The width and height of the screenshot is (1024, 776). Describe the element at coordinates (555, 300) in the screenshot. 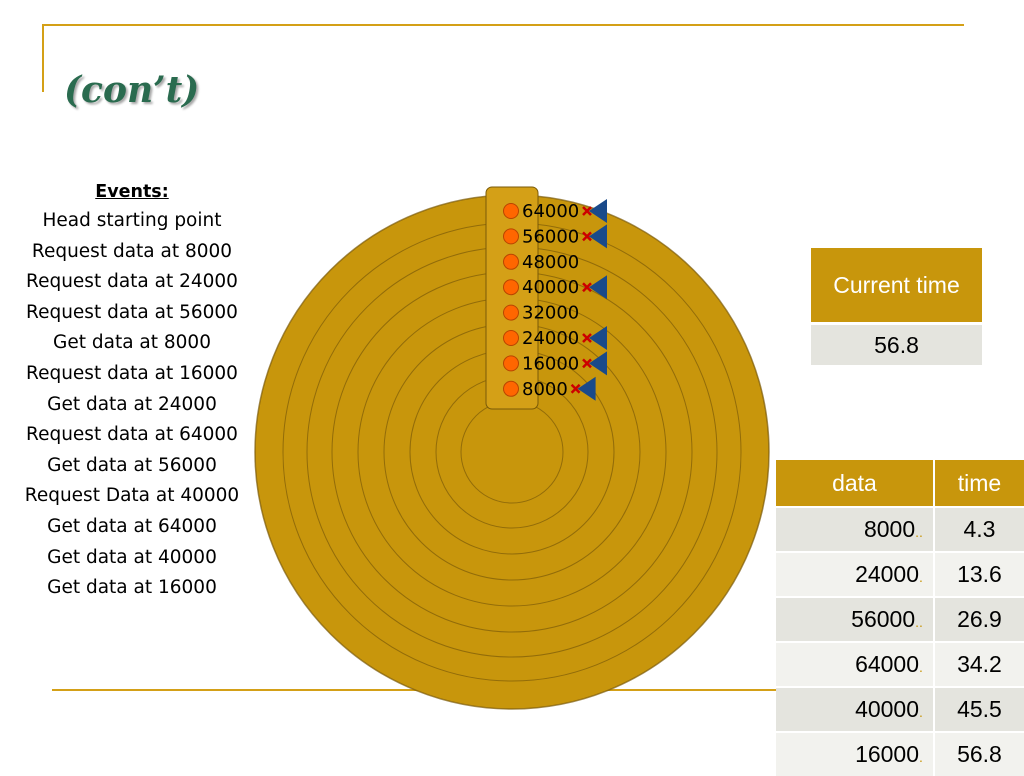

I see `track-labels: 64000 56000 48000 40000 32000 24000 16000 8000` at that location.